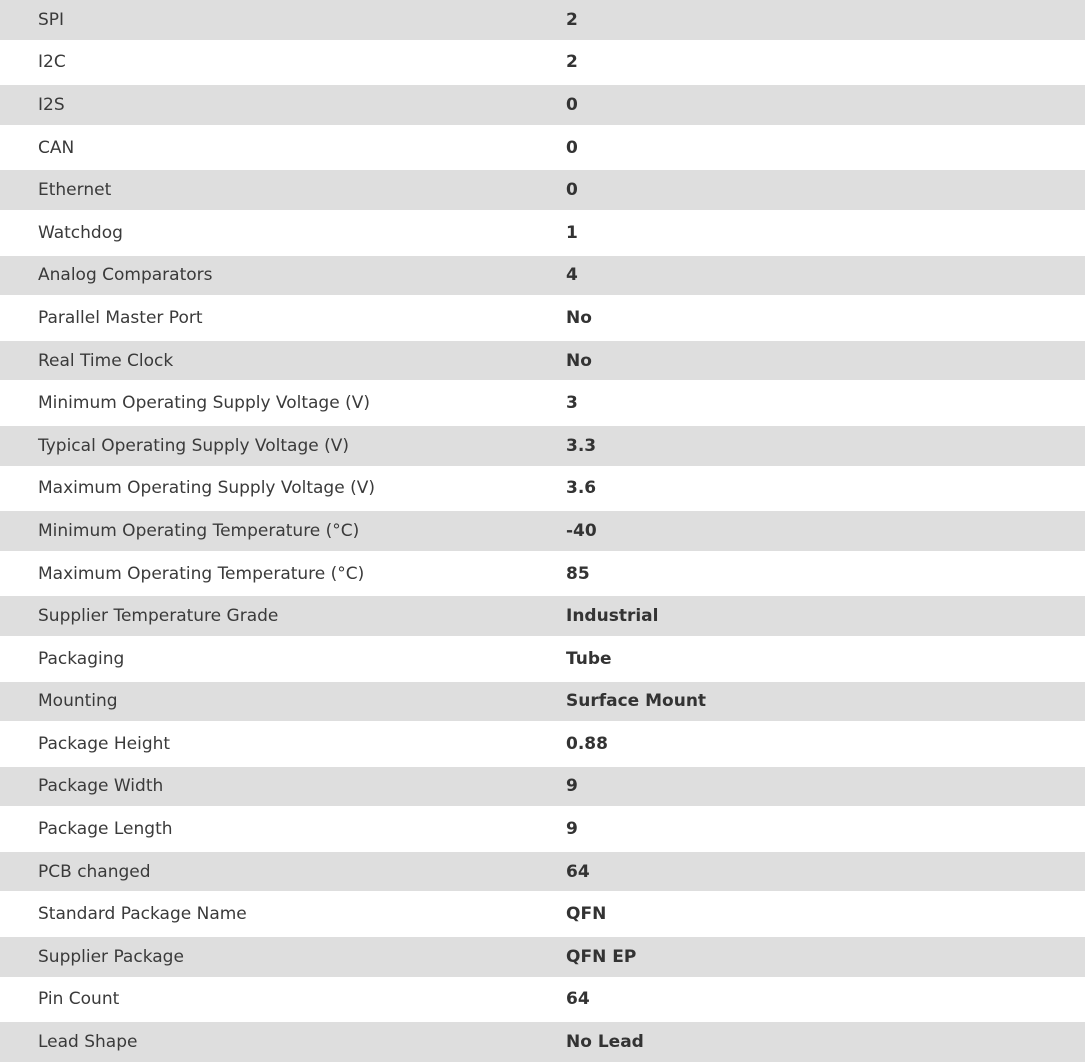 Image resolution: width=1085 pixels, height=1062 pixels. Describe the element at coordinates (101, 786) in the screenshot. I see `spec-label: Package Width` at that location.